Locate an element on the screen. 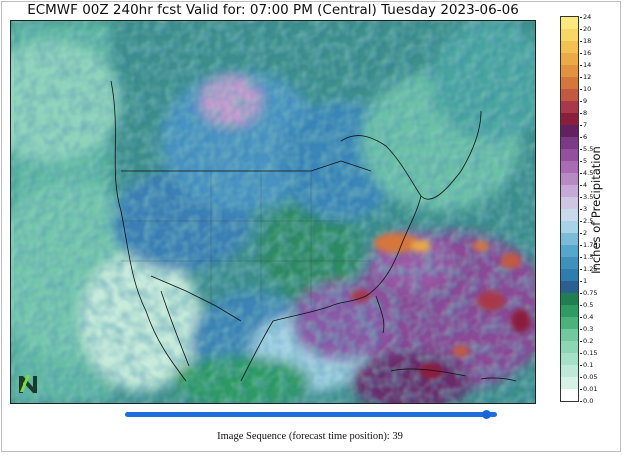 This screenshot has height=455, width=624. precip-colorbar is located at coordinates (569, 209).